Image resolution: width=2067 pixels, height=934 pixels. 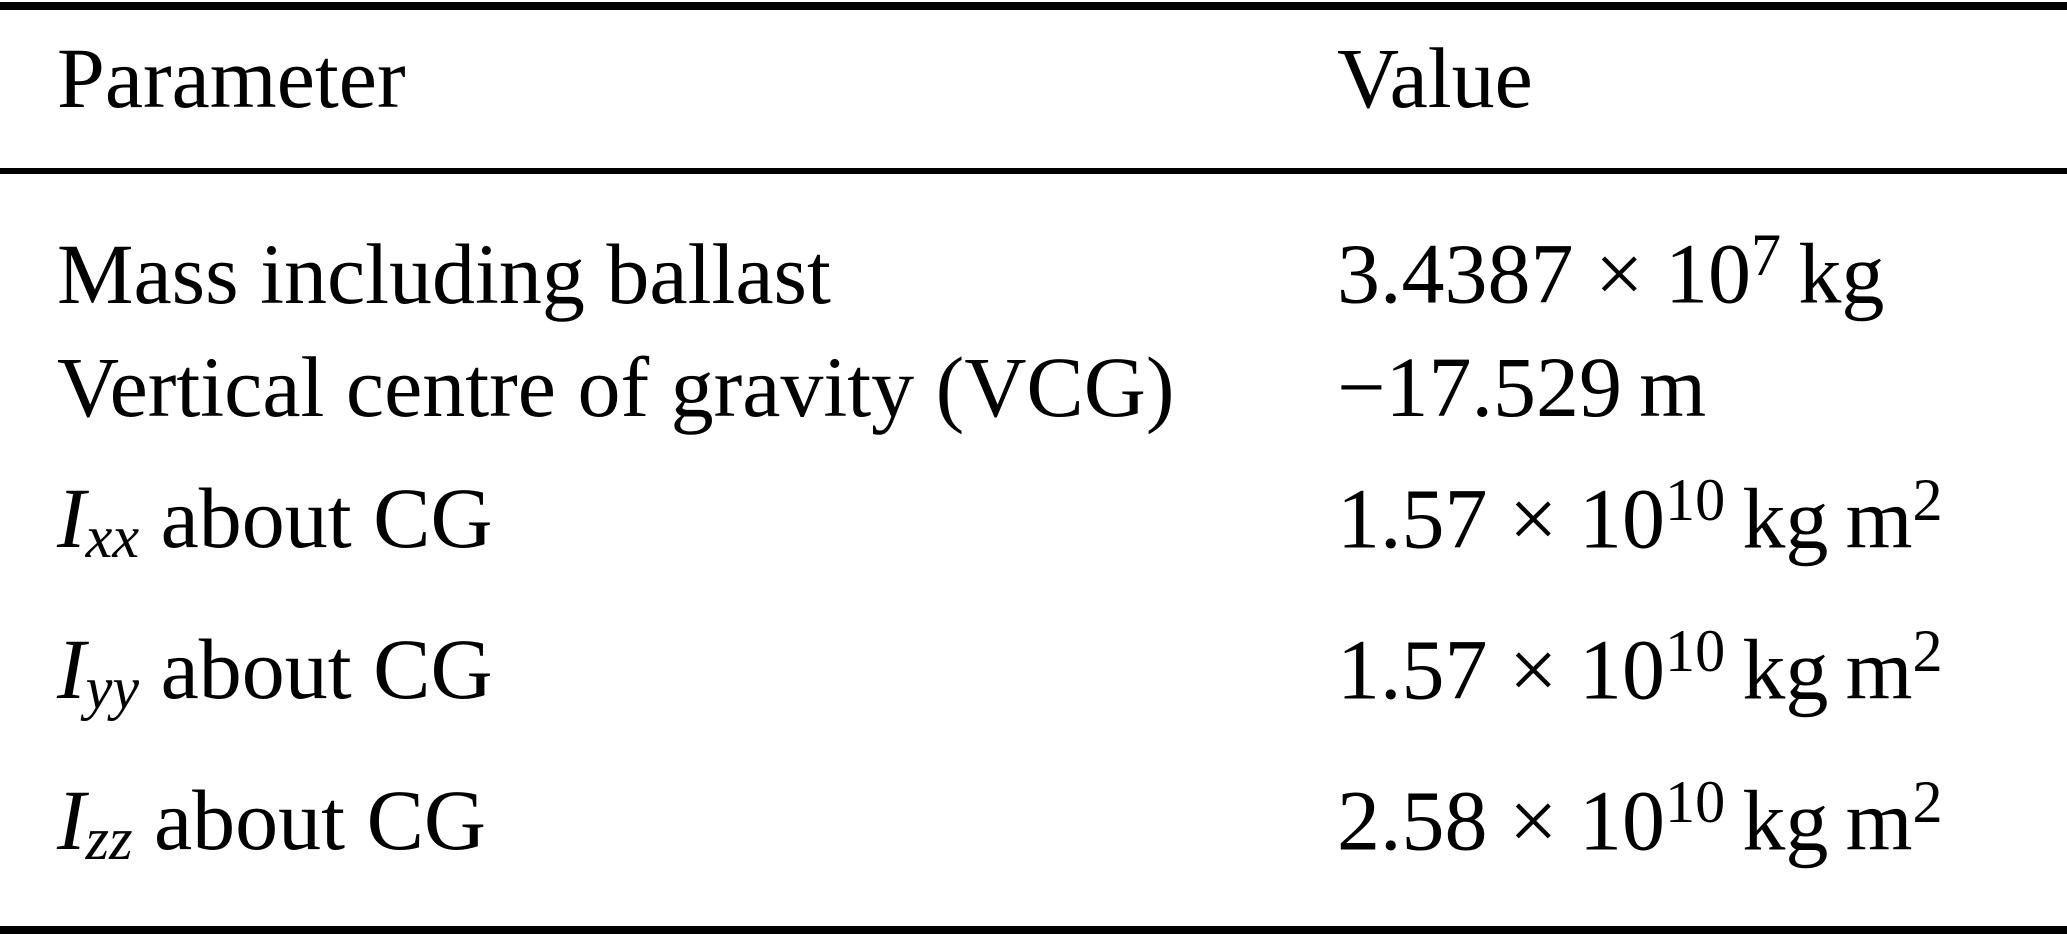 What do you see at coordinates (668, 838) in the screenshot?
I see `parameter-cell: Izz about CG` at bounding box center [668, 838].